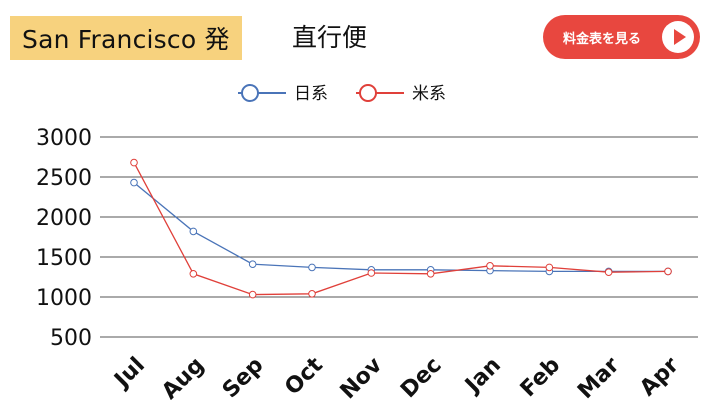 The height and width of the screenshot is (400, 720). Describe the element at coordinates (304, 376) in the screenshot. I see `x-tick-label: Oct` at that location.